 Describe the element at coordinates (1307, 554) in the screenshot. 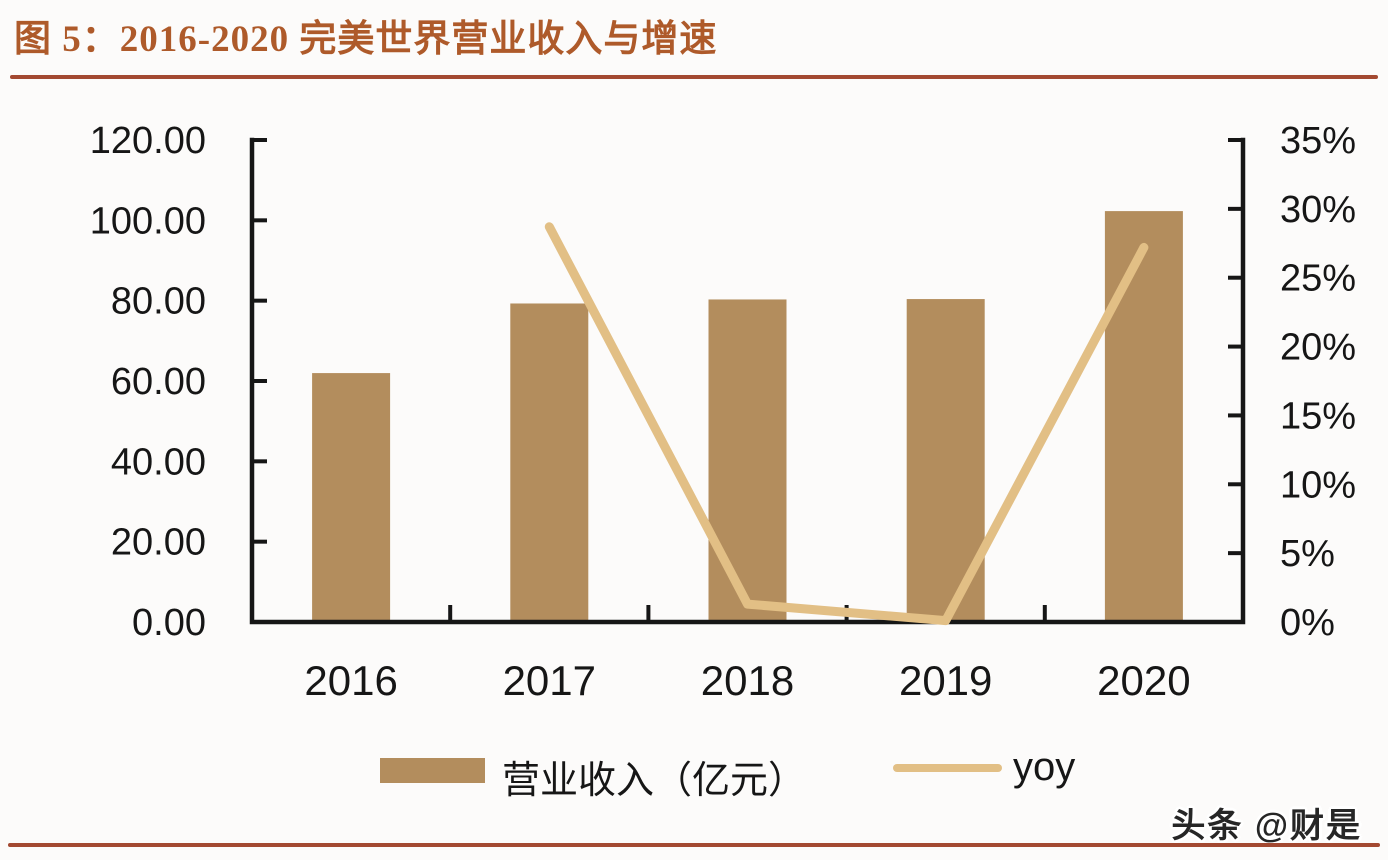

I see `svg-text: 5%` at that location.